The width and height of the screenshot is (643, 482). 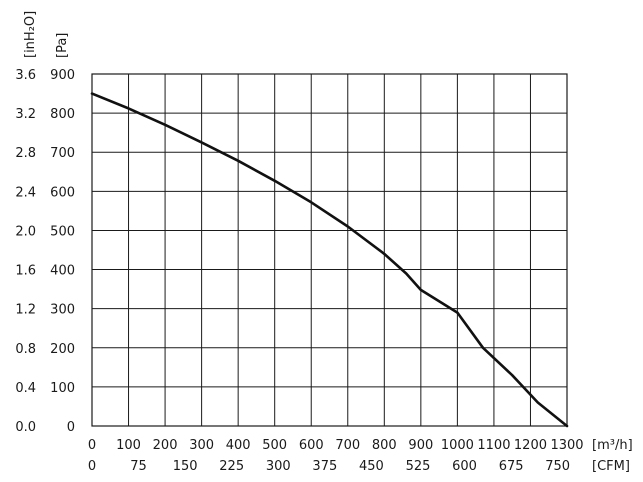 What do you see at coordinates (185, 466) in the screenshot?
I see `x-secondary-tick-label: 150` at bounding box center [185, 466].